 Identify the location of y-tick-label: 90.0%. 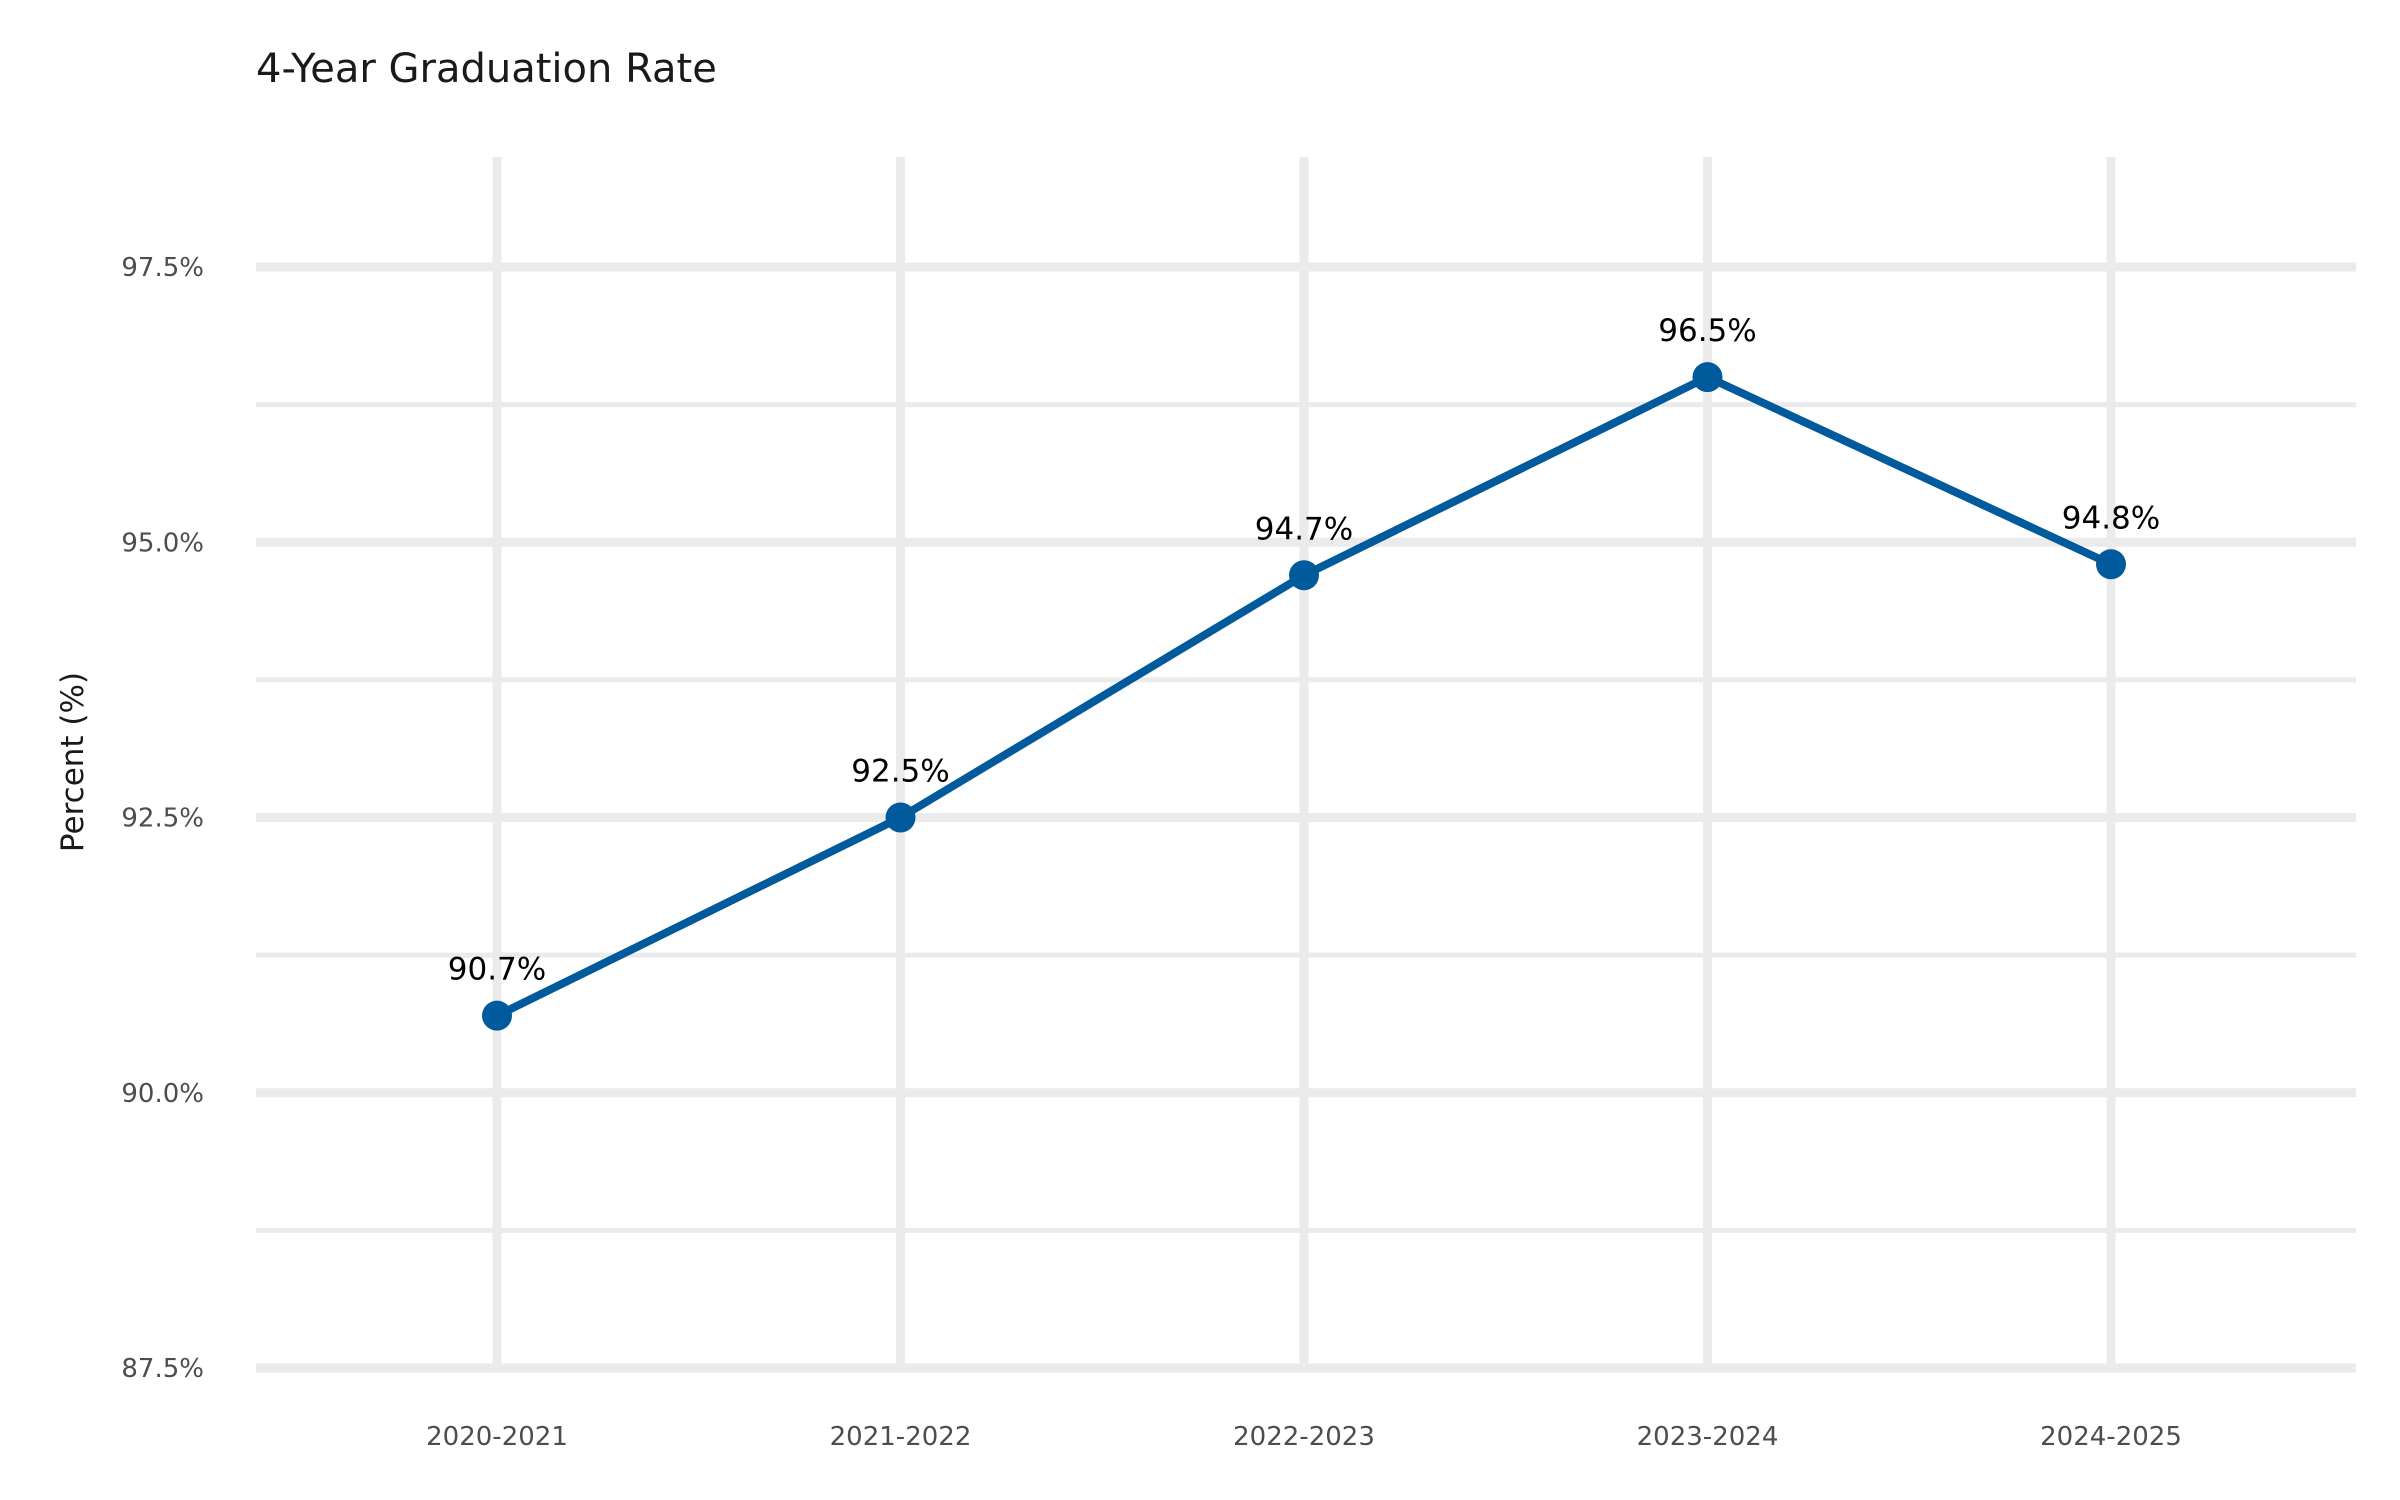
(162, 1094).